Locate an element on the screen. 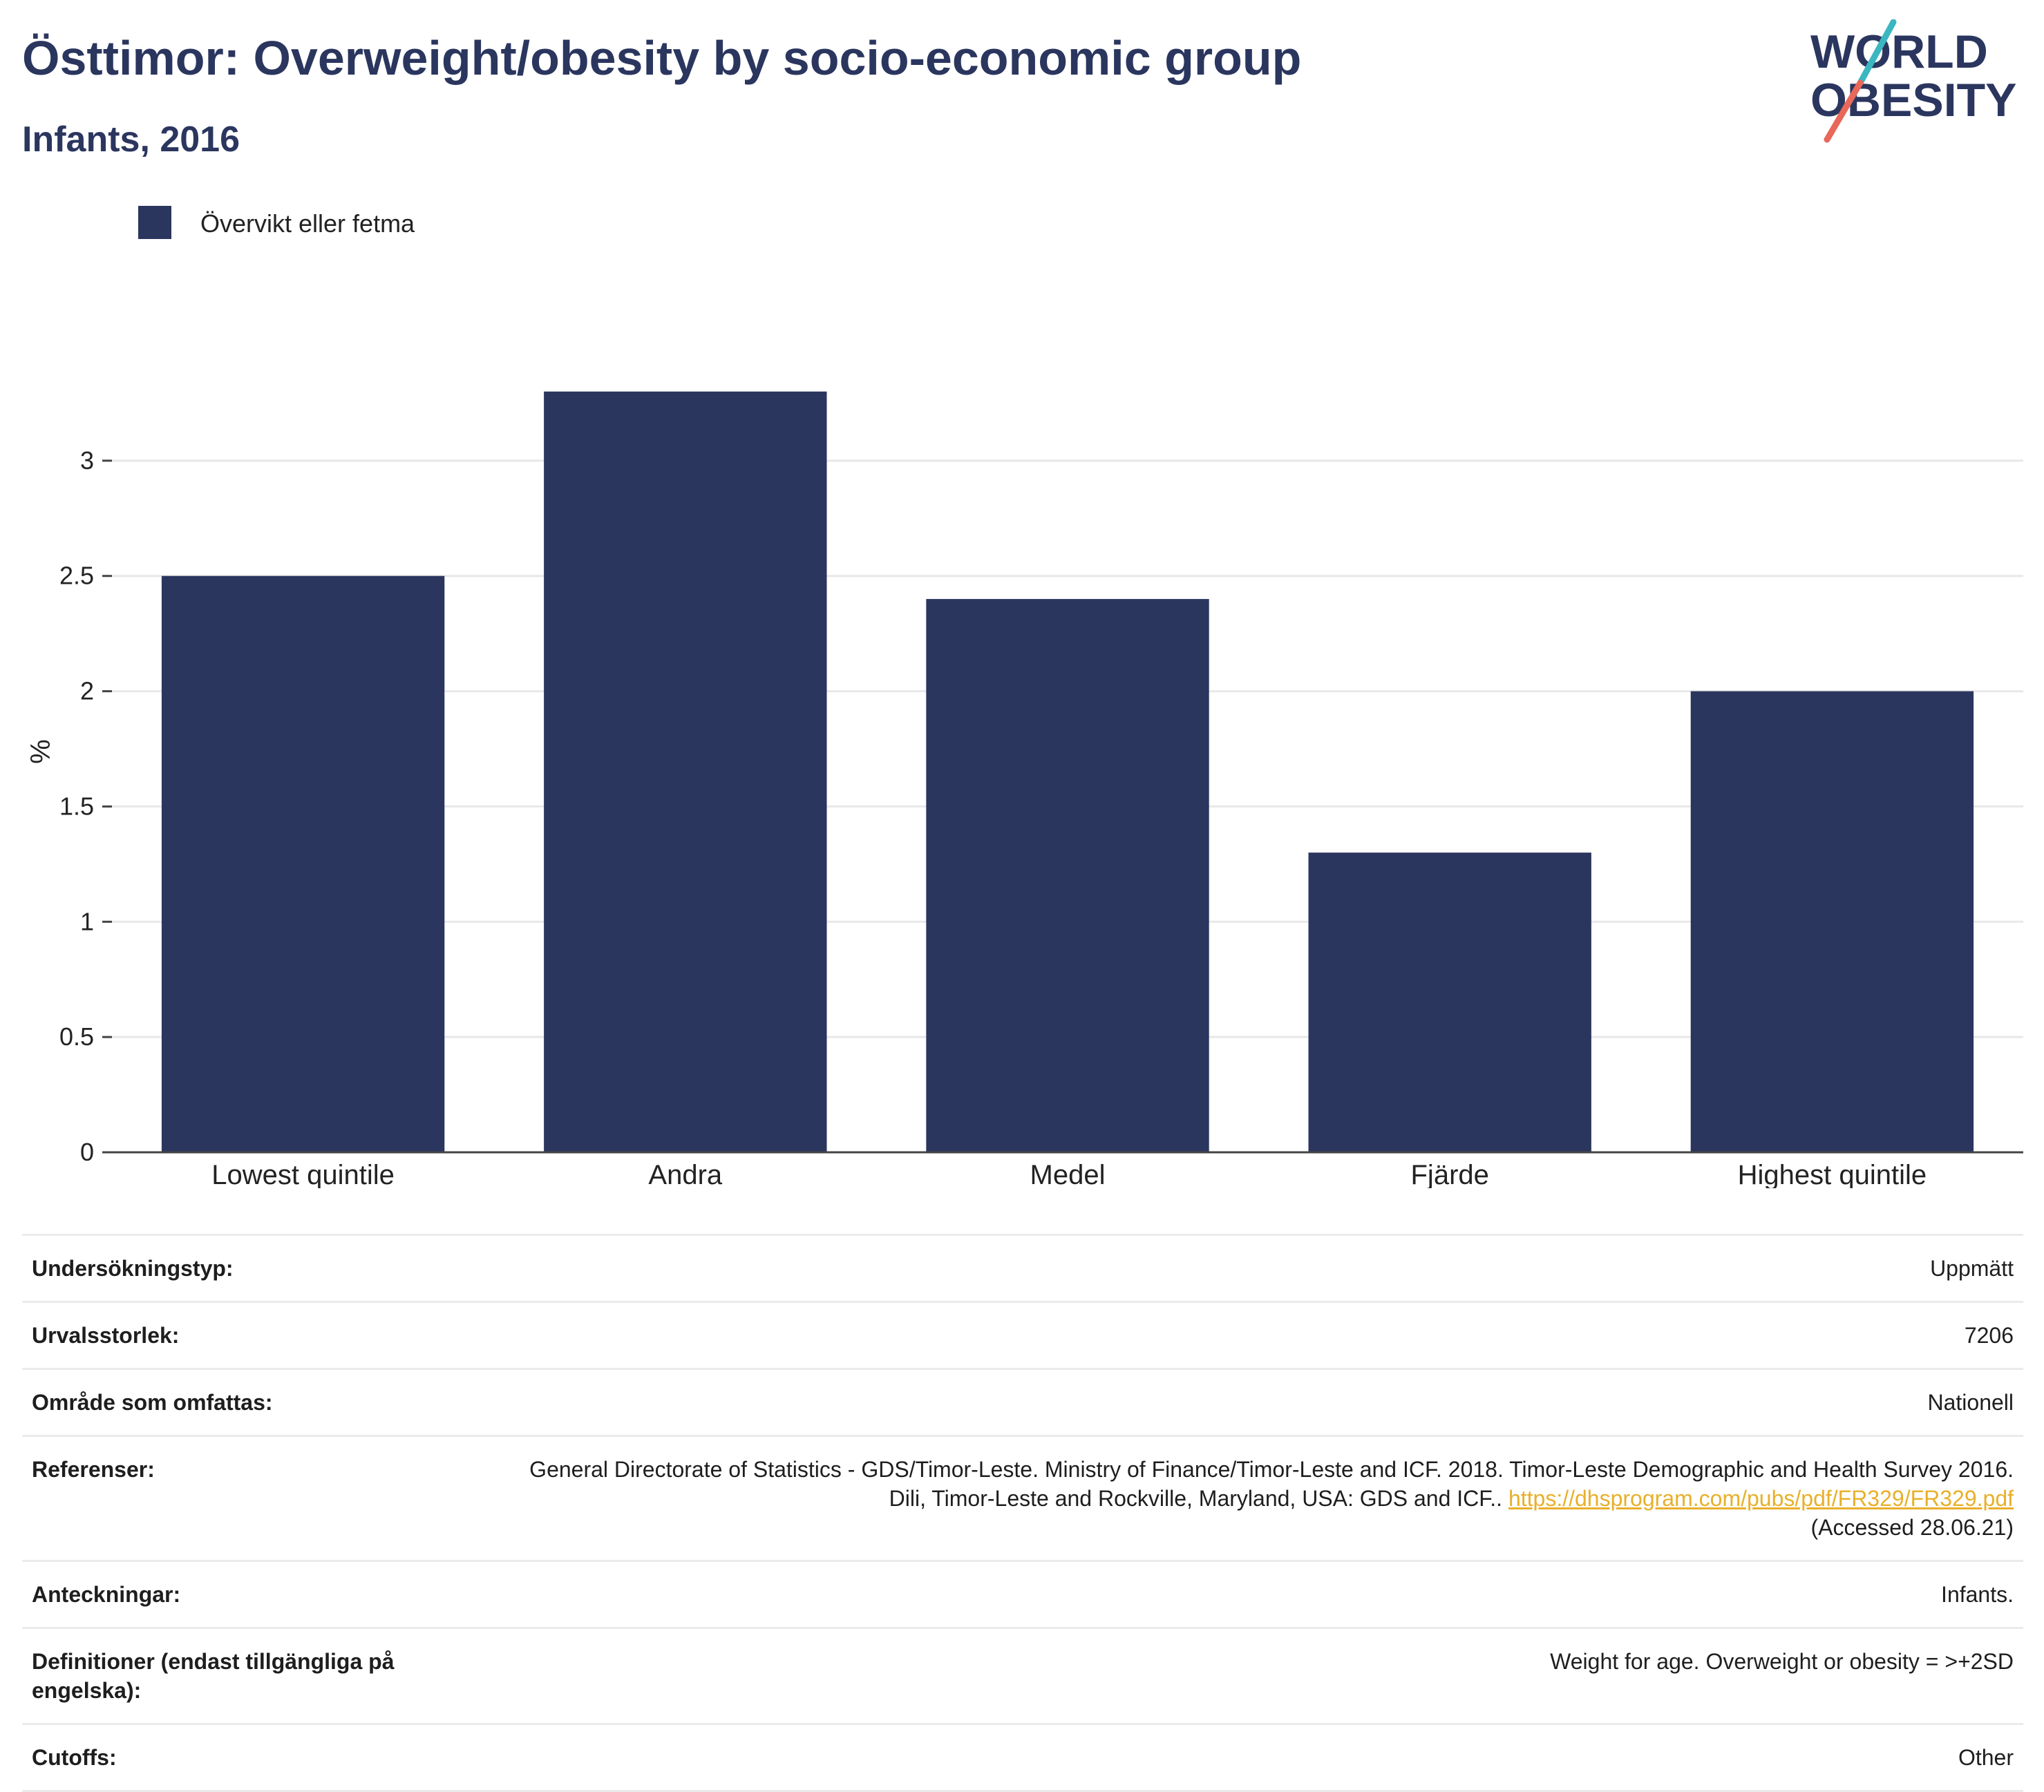 The height and width of the screenshot is (1792, 2044). meta-row-sample-size: Urvalsstorlek: 7206 is located at coordinates (1022, 1335).